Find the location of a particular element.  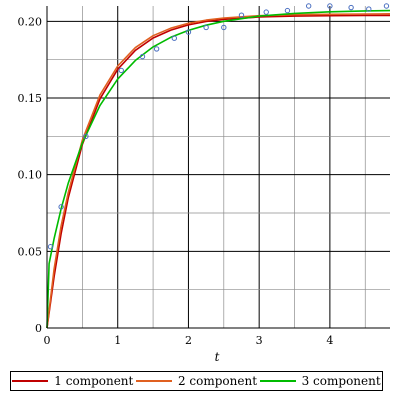

legend-item-2: 2 component is located at coordinates (196, 381).